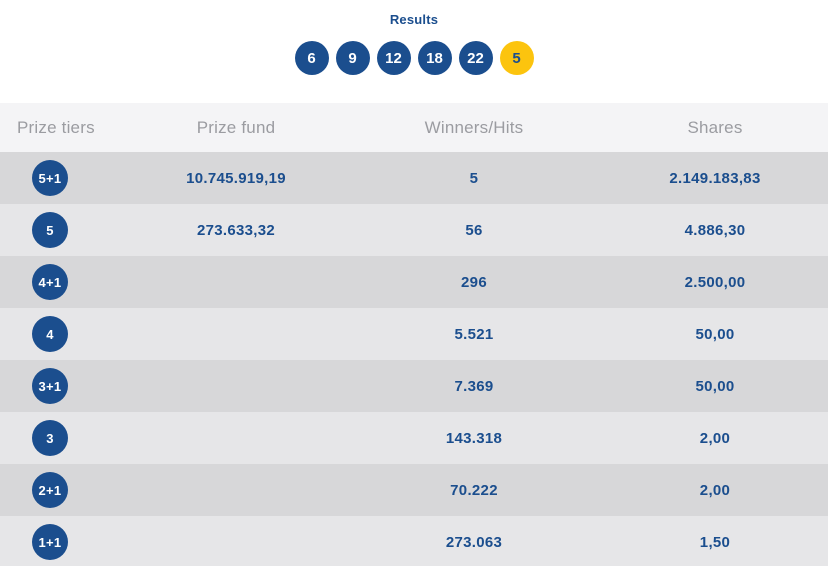  I want to click on winners-value: 5.521, so click(474, 334).